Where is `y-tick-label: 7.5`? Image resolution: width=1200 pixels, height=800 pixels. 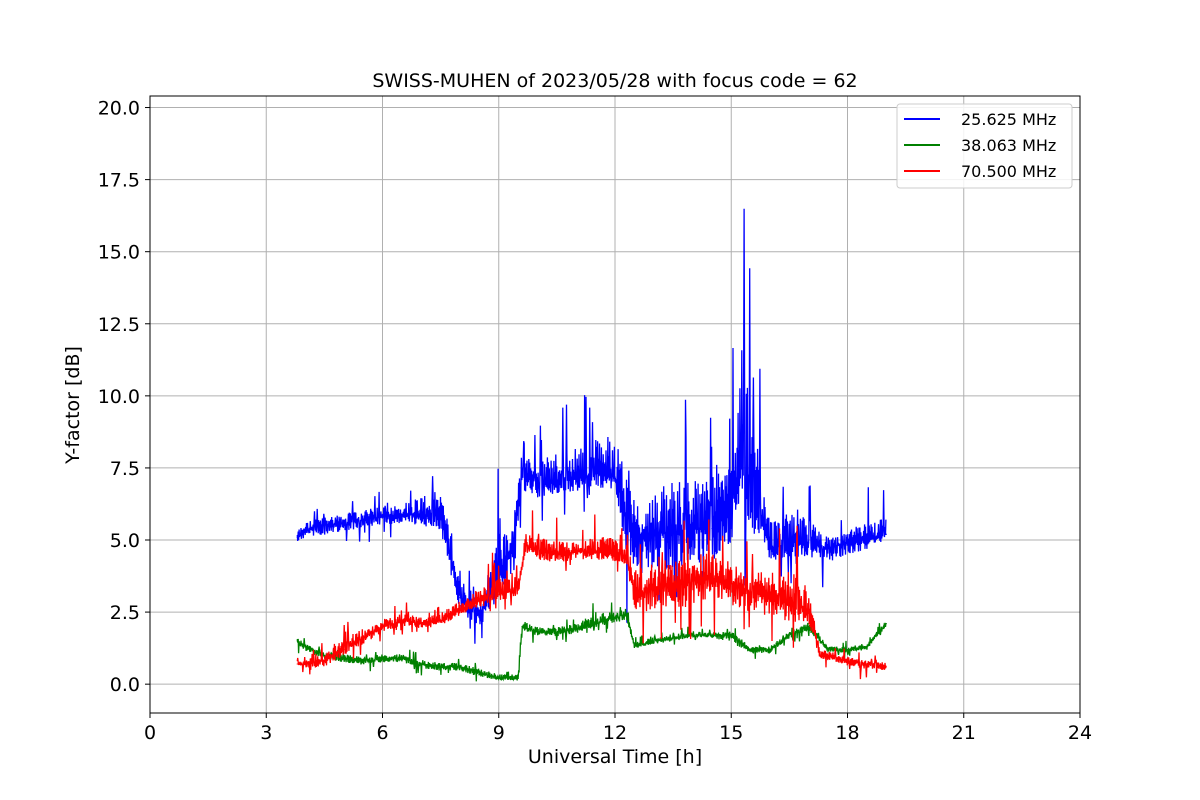 y-tick-label: 7.5 is located at coordinates (125, 469).